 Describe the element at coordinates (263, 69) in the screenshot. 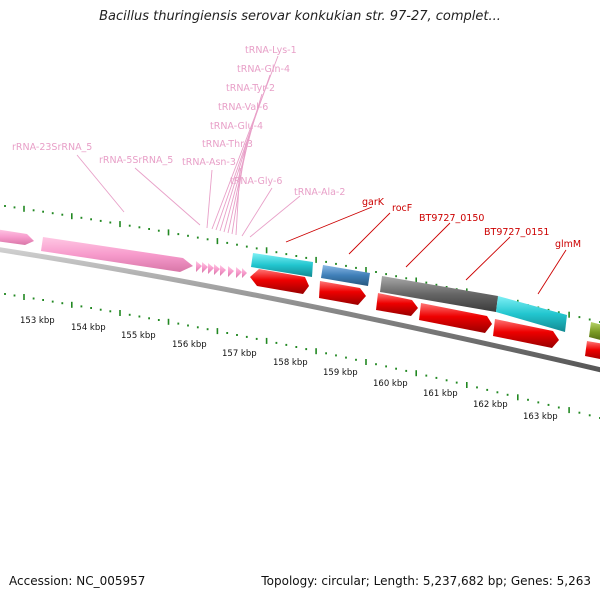

I see `gene-label-trna-gln: tRNA-Gln-4` at that location.